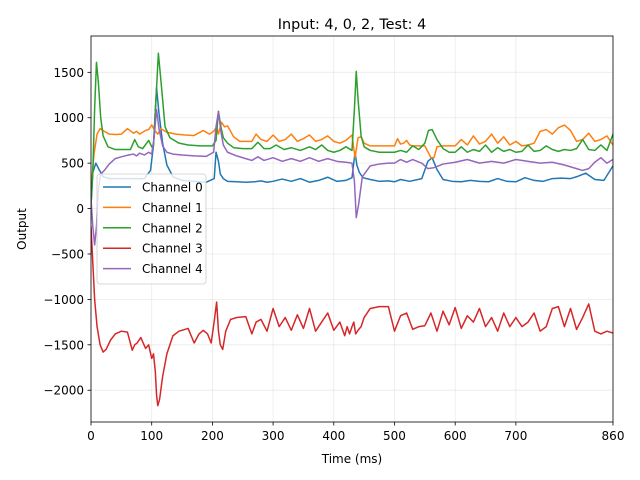 Image resolution: width=640 pixels, height=480 pixels. I want to click on legend-label-channel-1: Channel 1, so click(172, 208).